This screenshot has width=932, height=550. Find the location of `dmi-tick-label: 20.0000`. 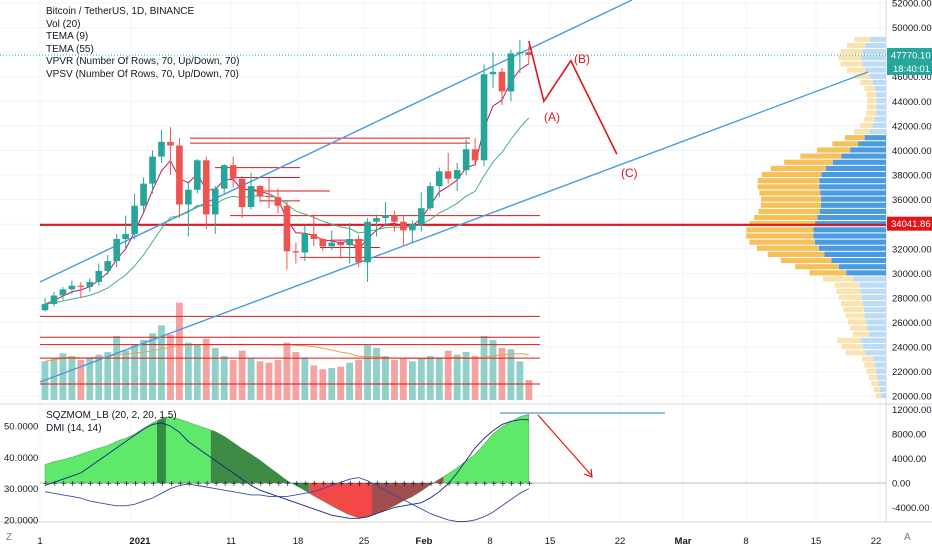

dmi-tick-label: 20.0000 is located at coordinates (21, 520).